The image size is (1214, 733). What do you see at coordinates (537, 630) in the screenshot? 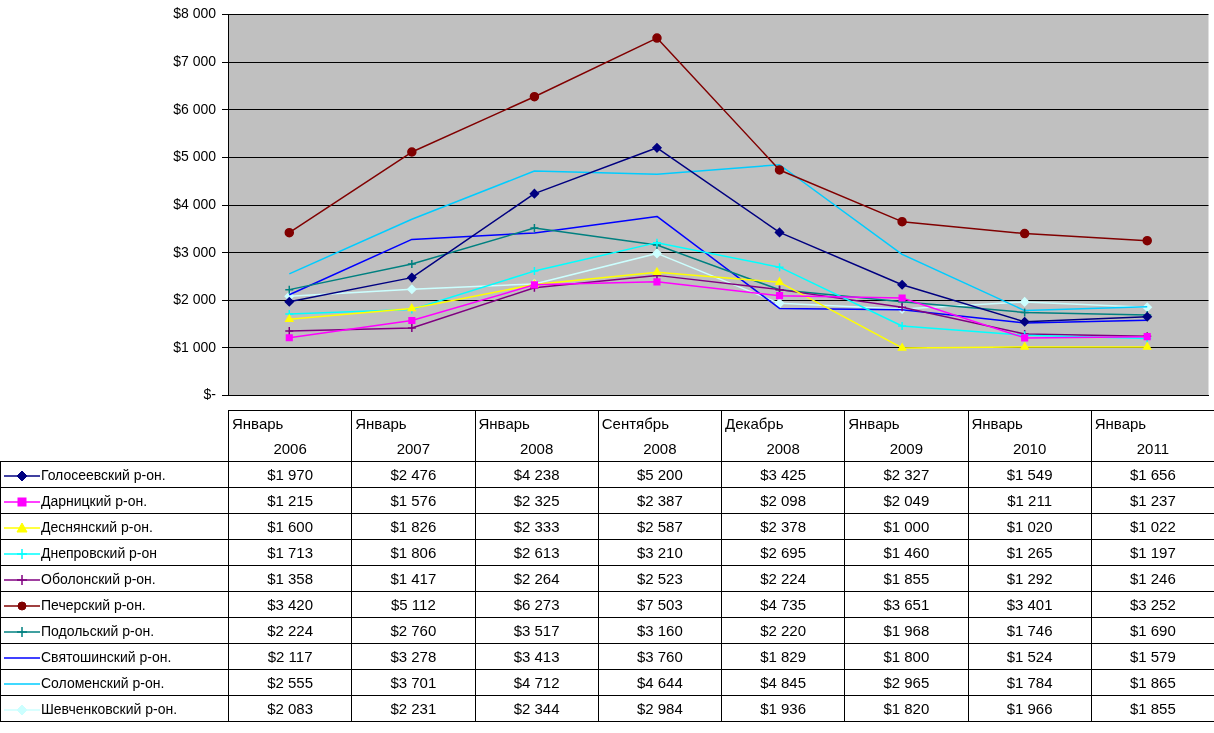
I see `data-label: $3 517` at bounding box center [537, 630].